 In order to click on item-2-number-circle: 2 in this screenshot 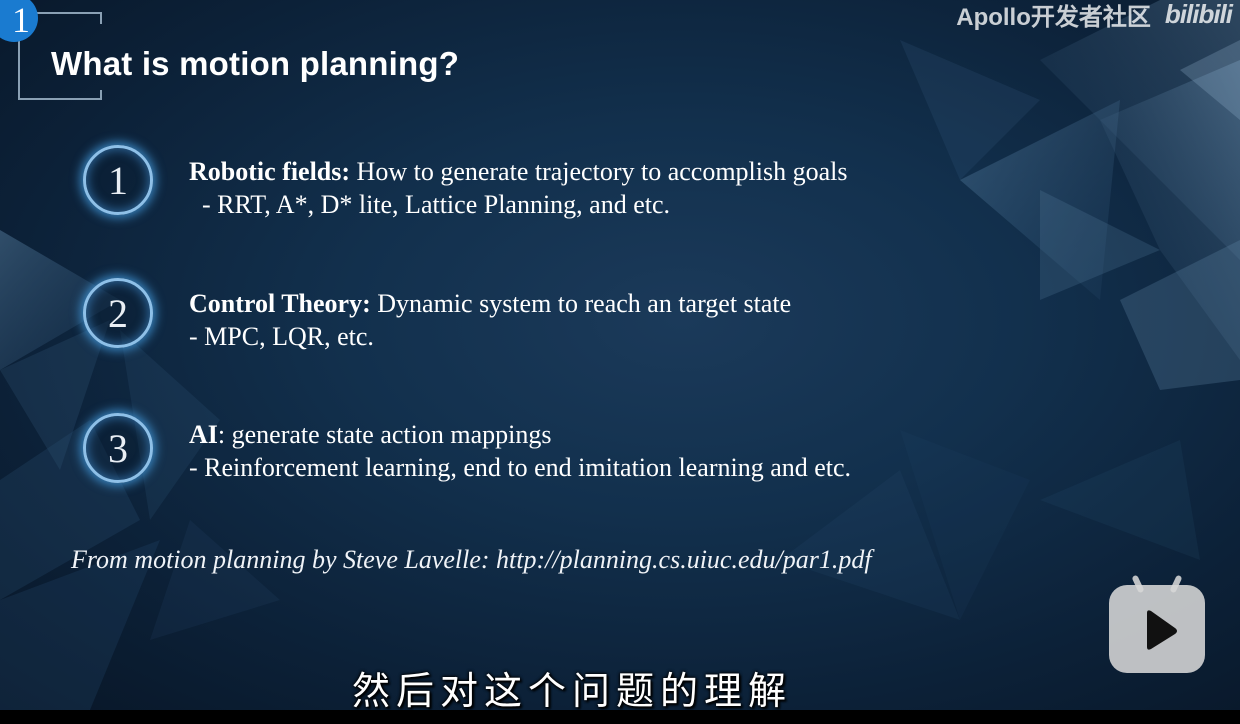, I will do `click(118, 313)`.